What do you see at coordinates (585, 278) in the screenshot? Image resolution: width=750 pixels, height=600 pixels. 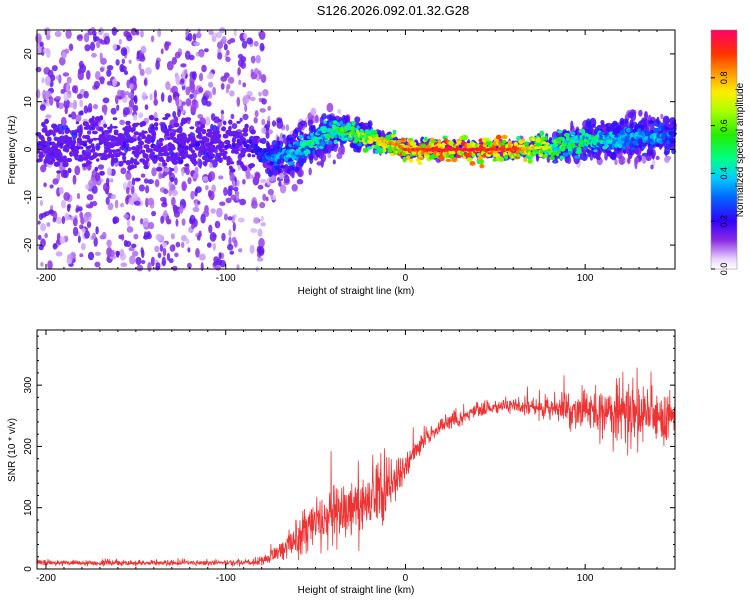 I see `spectrogram-x-tick-label: 100` at bounding box center [585, 278].